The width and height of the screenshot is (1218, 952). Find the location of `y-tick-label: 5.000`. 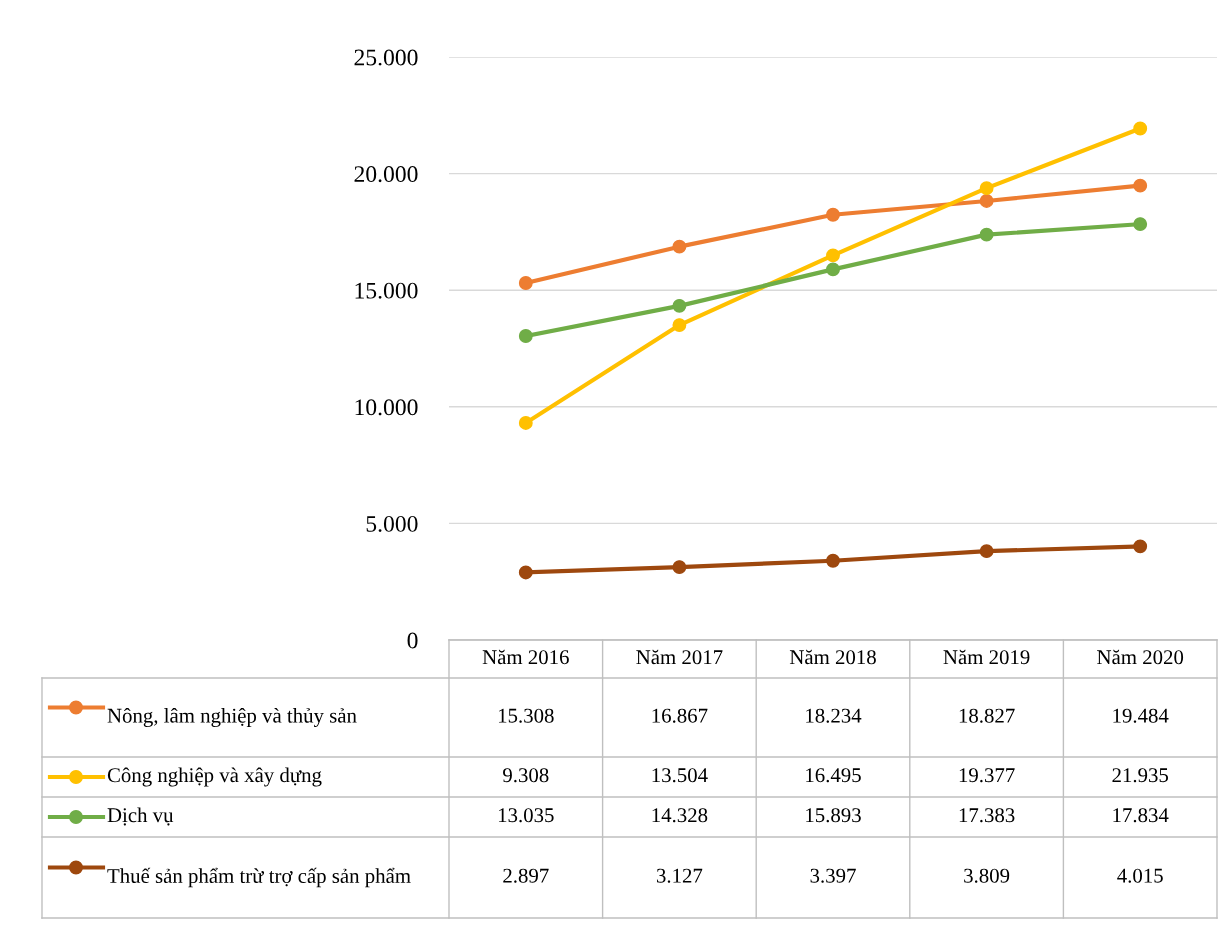

y-tick-label: 5.000 is located at coordinates (392, 523).